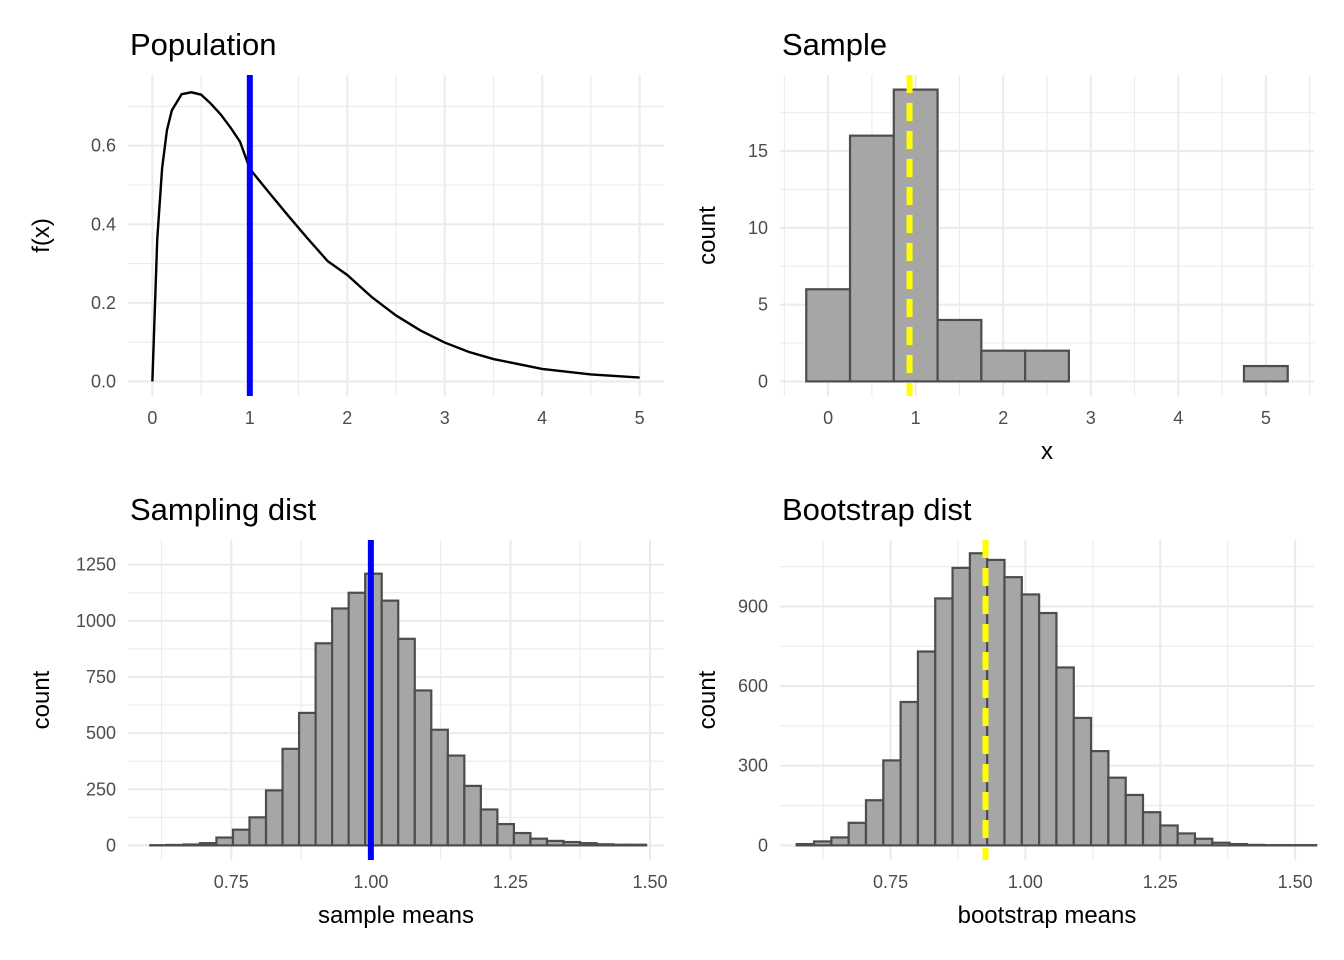 The image size is (1344, 960). What do you see at coordinates (103, 146) in the screenshot?
I see `y-tick-label: 0.6` at bounding box center [103, 146].